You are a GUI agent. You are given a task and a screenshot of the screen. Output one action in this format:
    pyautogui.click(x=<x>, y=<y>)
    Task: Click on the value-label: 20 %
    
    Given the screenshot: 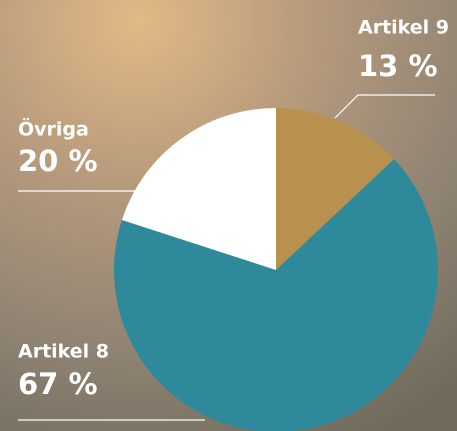 What is the action you would take?
    pyautogui.click(x=58, y=161)
    